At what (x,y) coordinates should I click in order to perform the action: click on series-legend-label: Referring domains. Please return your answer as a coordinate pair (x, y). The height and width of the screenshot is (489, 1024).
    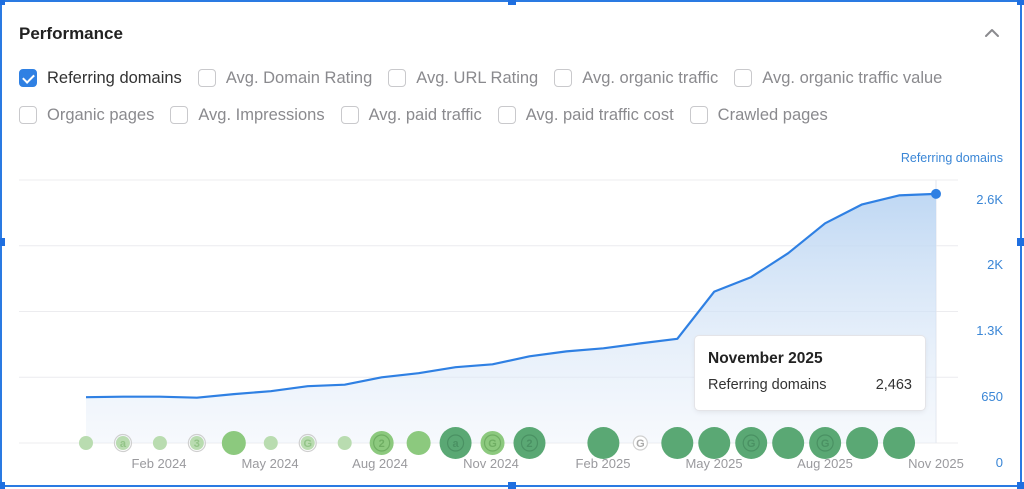
    Looking at the image, I should click on (951, 158).